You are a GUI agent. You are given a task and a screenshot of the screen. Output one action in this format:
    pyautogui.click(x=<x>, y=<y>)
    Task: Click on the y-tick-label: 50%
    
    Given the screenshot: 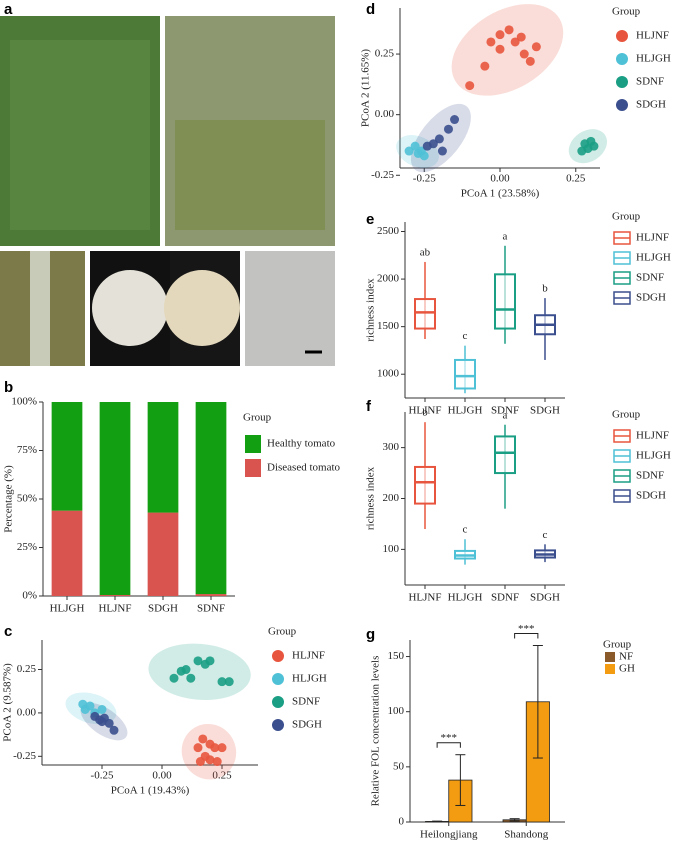 What is the action you would take?
    pyautogui.click(x=27, y=499)
    